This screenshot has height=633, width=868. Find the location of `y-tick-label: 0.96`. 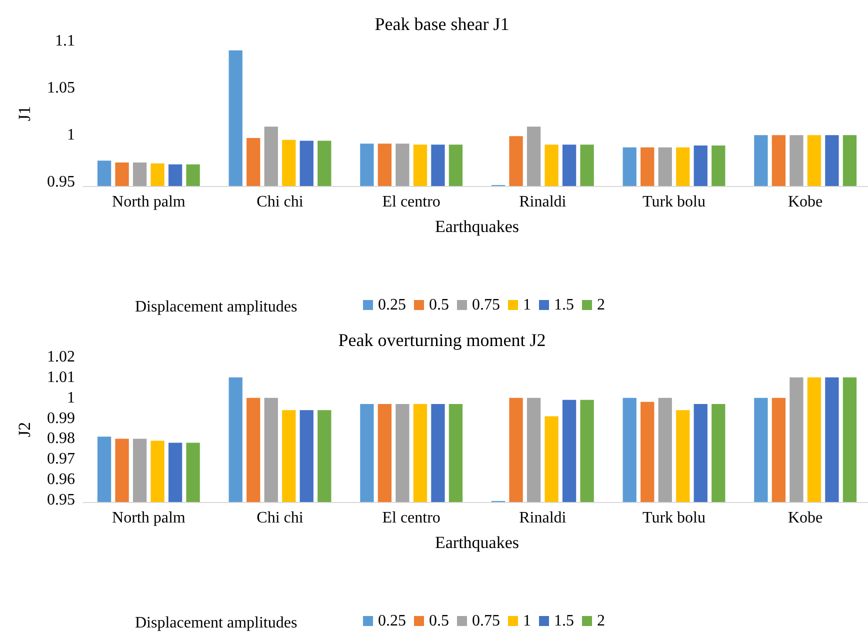

y-tick-label: 0.96 is located at coordinates (61, 479).